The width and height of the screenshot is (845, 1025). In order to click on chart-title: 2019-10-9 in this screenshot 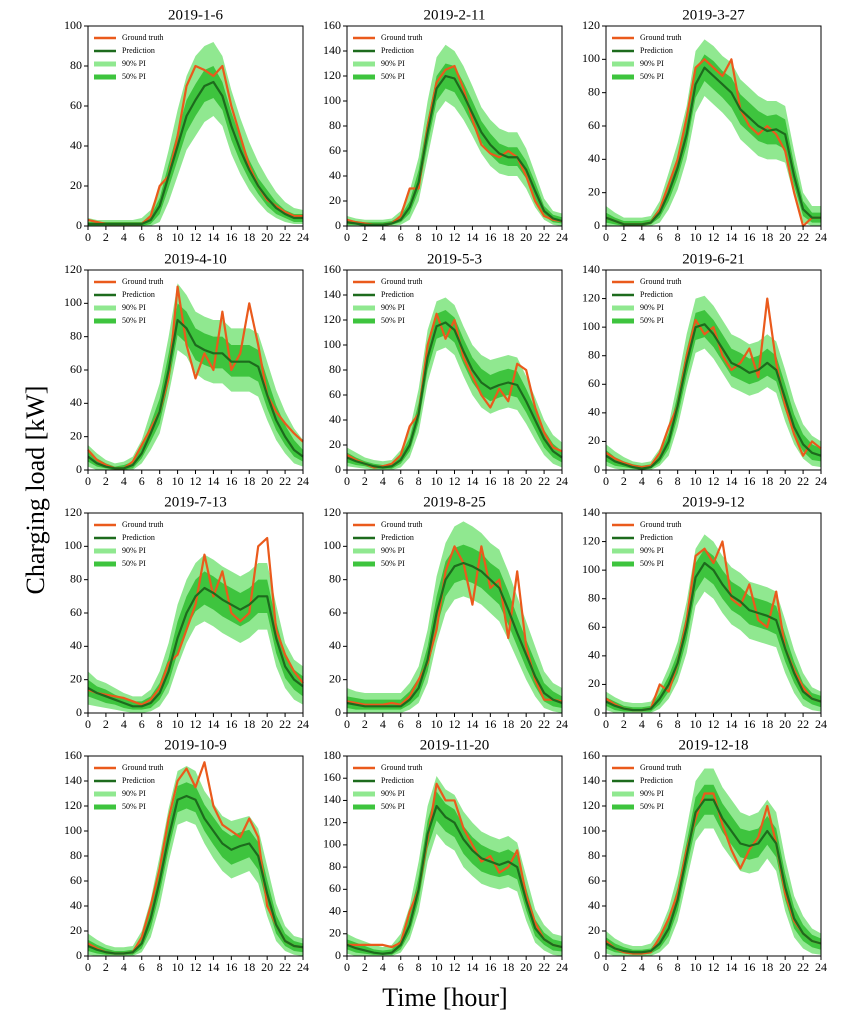, I will do `click(195, 745)`.